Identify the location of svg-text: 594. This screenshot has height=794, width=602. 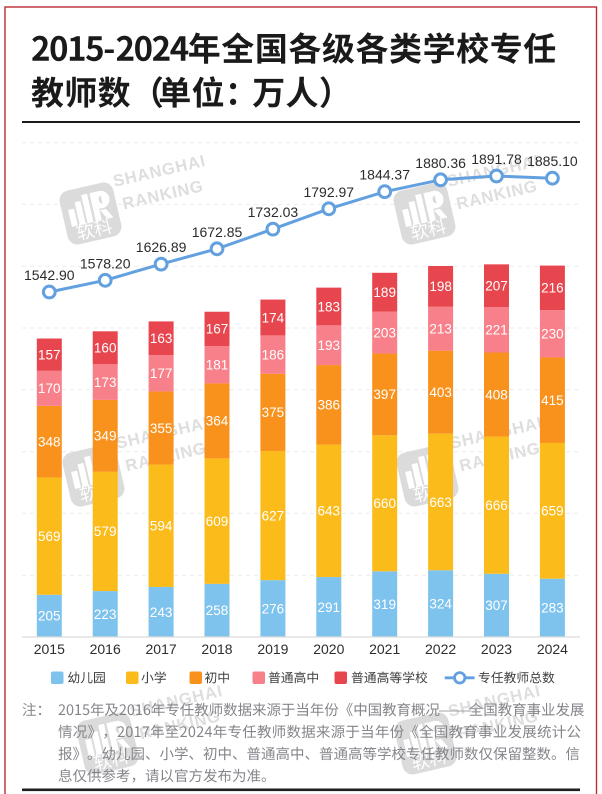
(161, 526).